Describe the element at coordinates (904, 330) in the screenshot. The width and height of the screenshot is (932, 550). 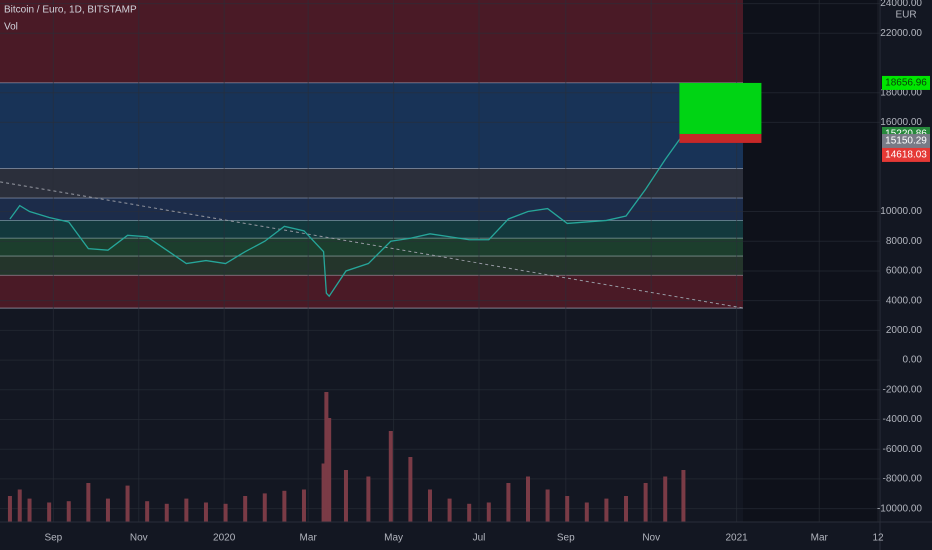
I see `y-tick-label: 2000.00` at that location.